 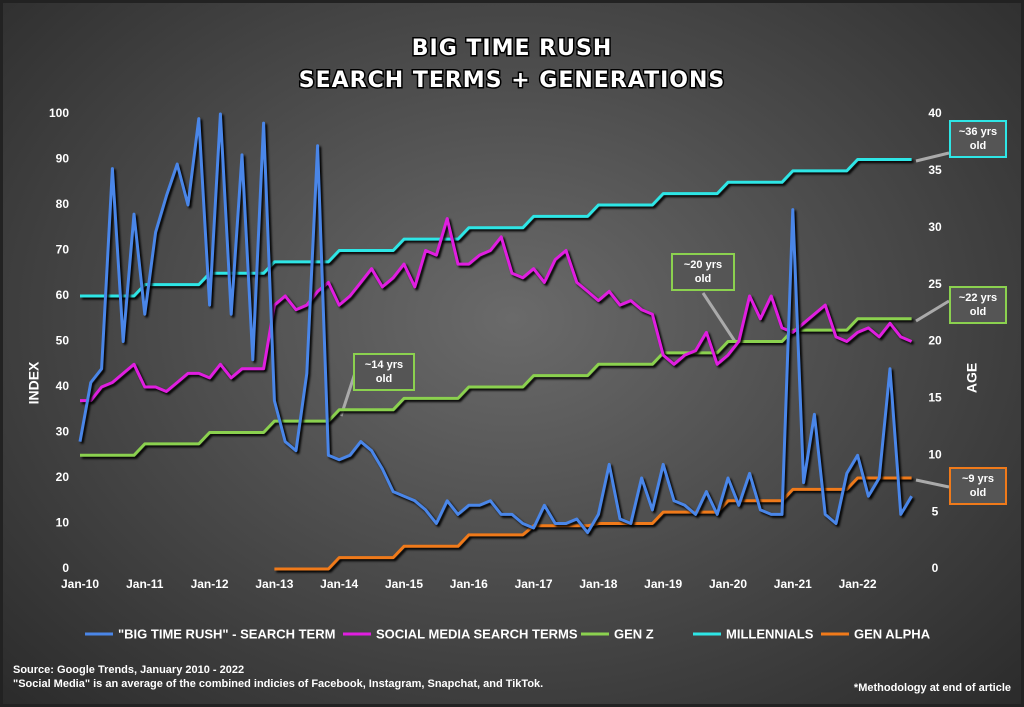 I want to click on x-tick-label: Jan-17, so click(x=534, y=584).